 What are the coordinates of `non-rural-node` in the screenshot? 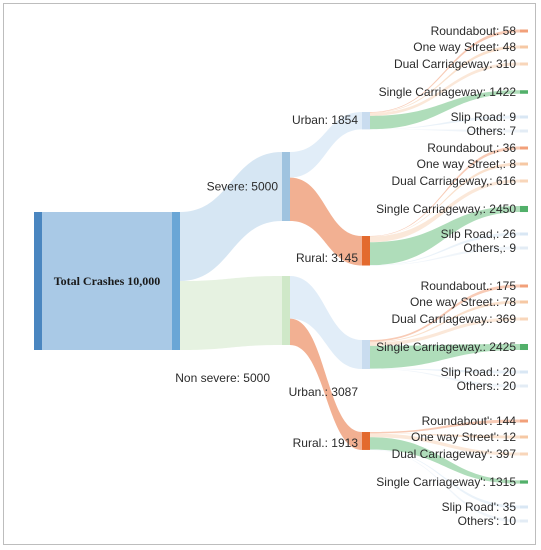 It's located at (366, 441).